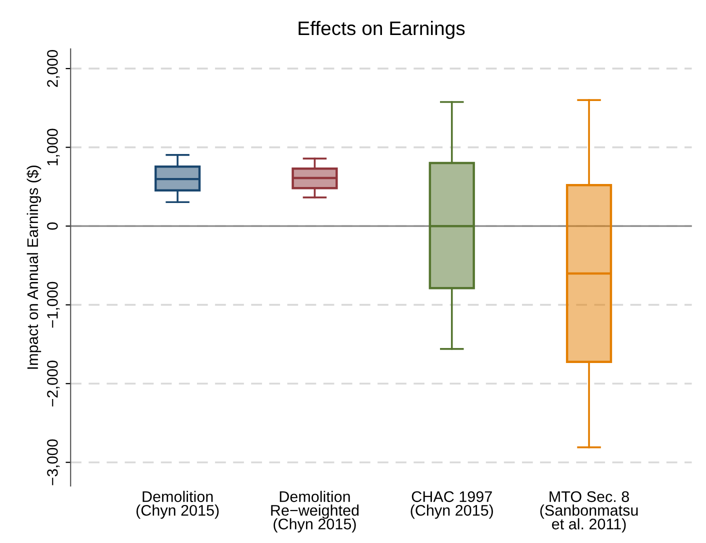 The height and width of the screenshot is (543, 706). Describe the element at coordinates (52, 226) in the screenshot. I see `y-tick-label: 0` at that location.